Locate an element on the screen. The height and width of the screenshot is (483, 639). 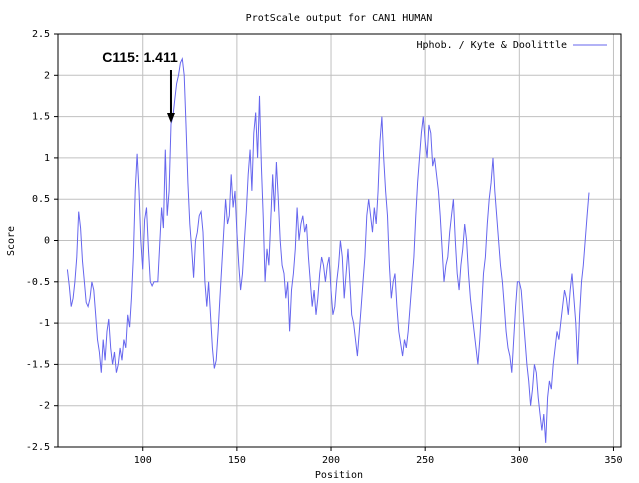
legend: Hphob. / Kyte & Doolittle is located at coordinates (511, 45).